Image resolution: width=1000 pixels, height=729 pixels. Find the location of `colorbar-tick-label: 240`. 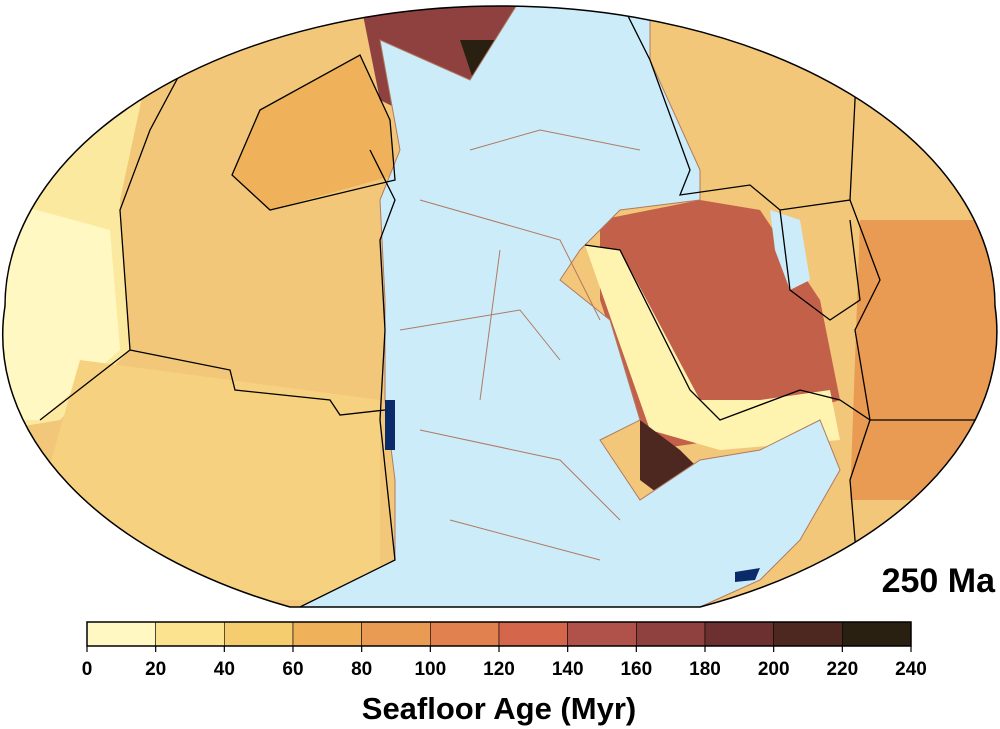

colorbar-tick-label: 240 is located at coordinates (911, 669).